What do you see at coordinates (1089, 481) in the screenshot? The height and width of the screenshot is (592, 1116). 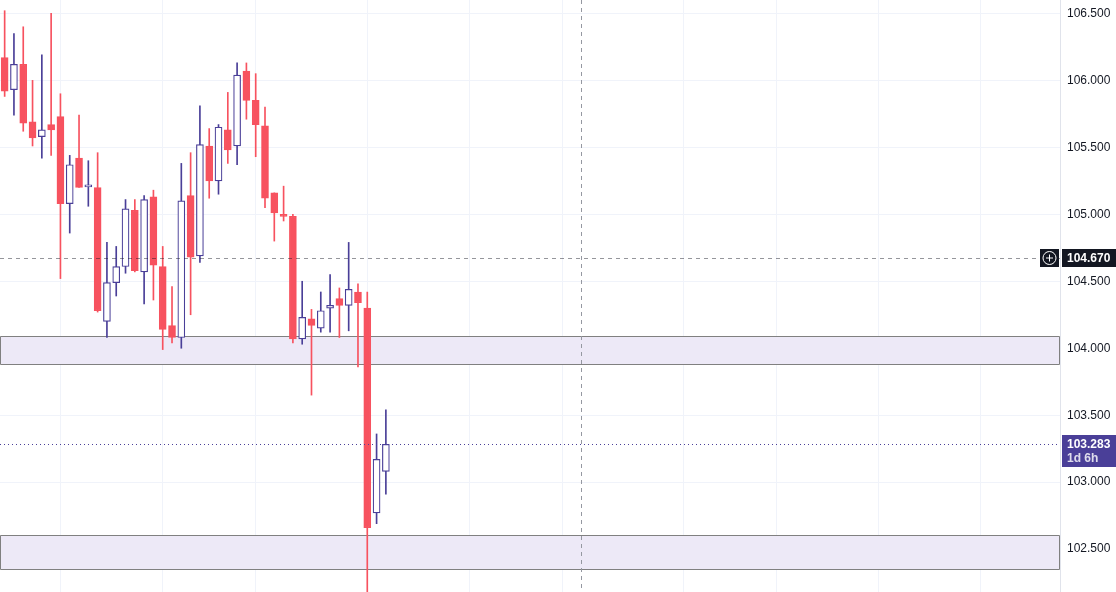 I see `y-tick-label: 103.000` at bounding box center [1089, 481].